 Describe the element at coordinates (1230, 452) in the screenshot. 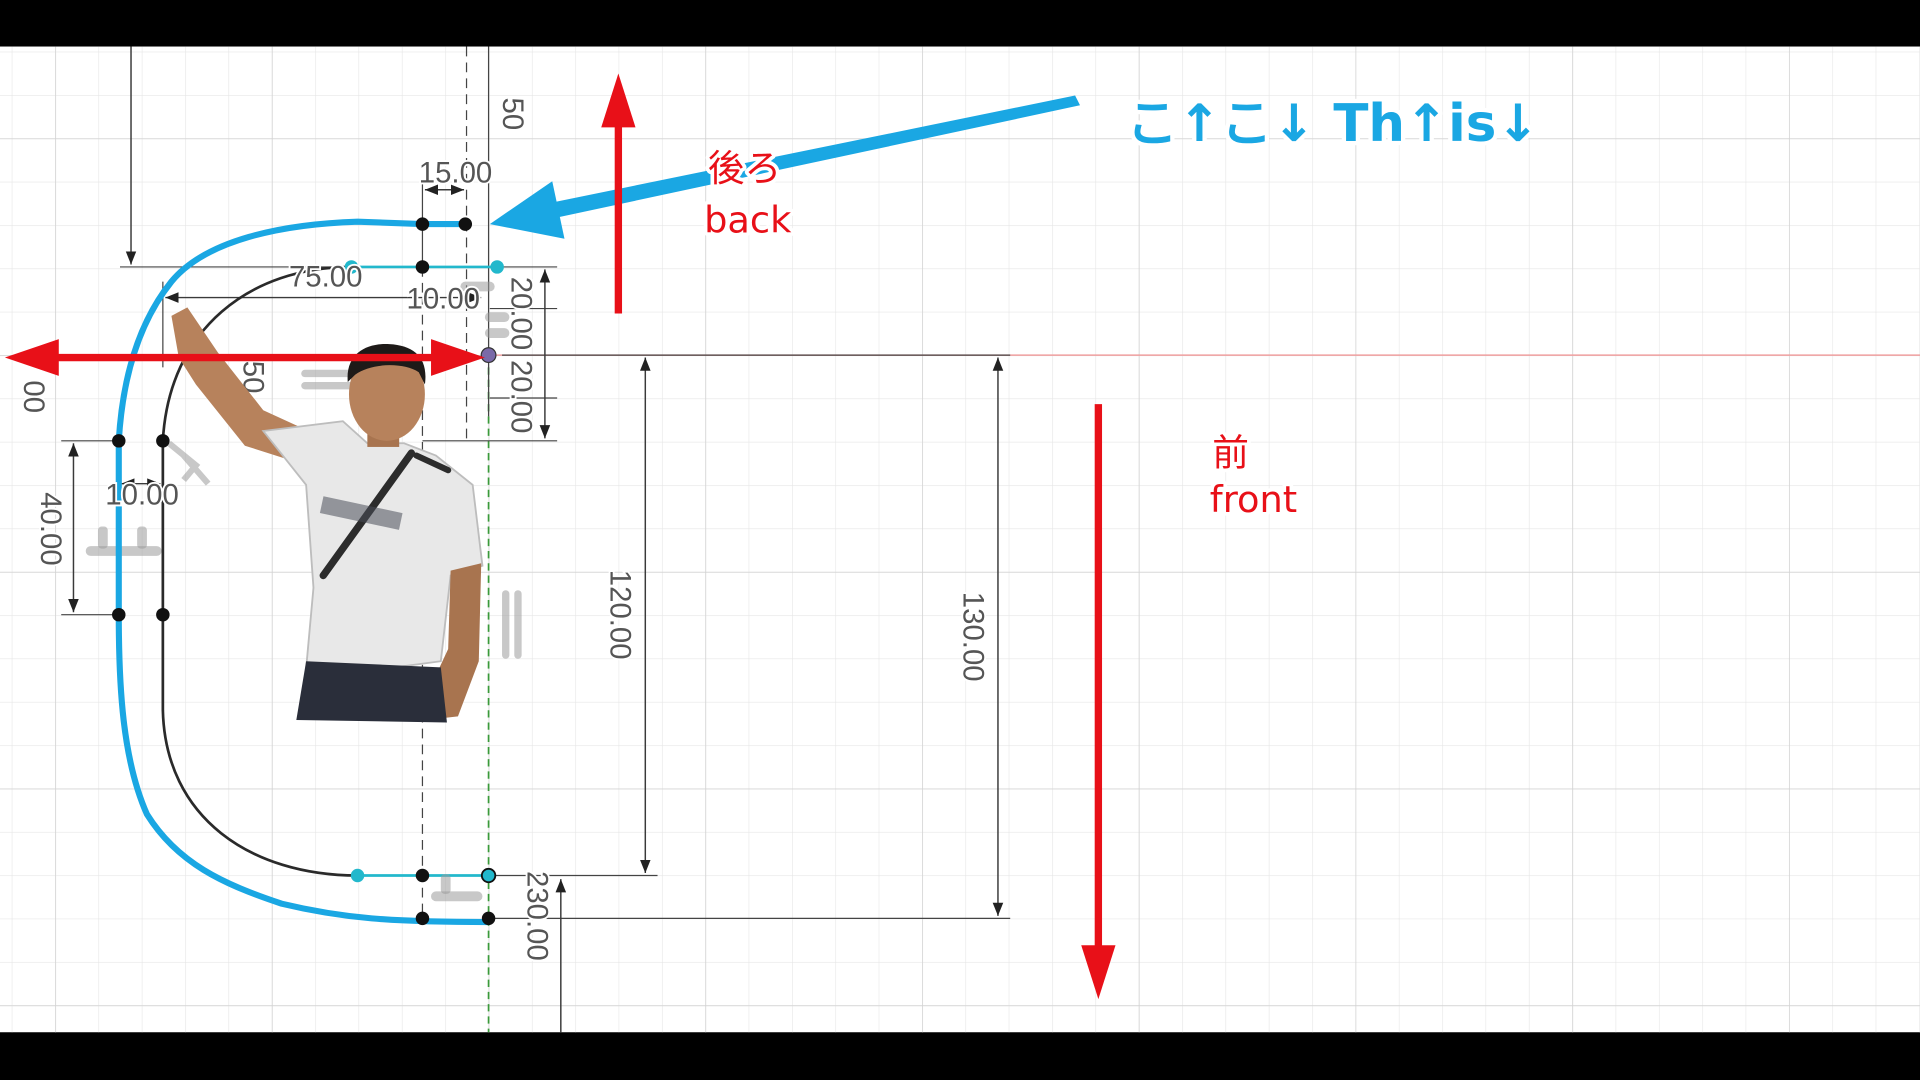

I see `front-label-jp: 前` at that location.